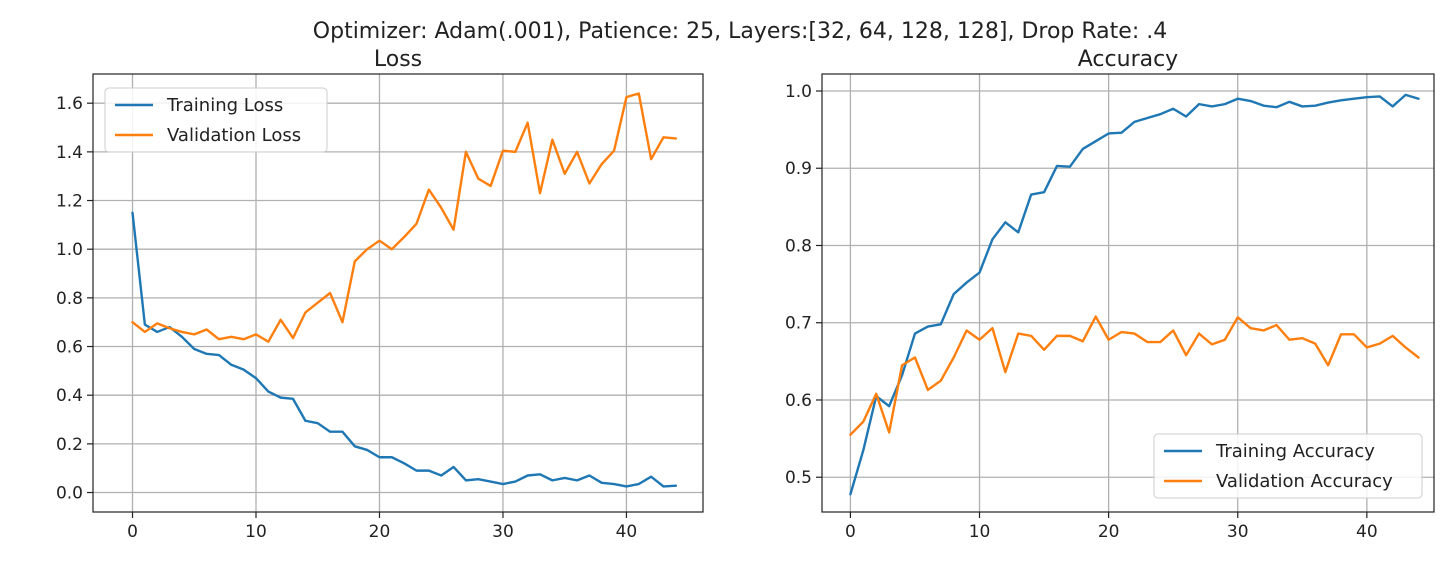  I want to click on accuracy-x-tick-label: 40, so click(1367, 532).